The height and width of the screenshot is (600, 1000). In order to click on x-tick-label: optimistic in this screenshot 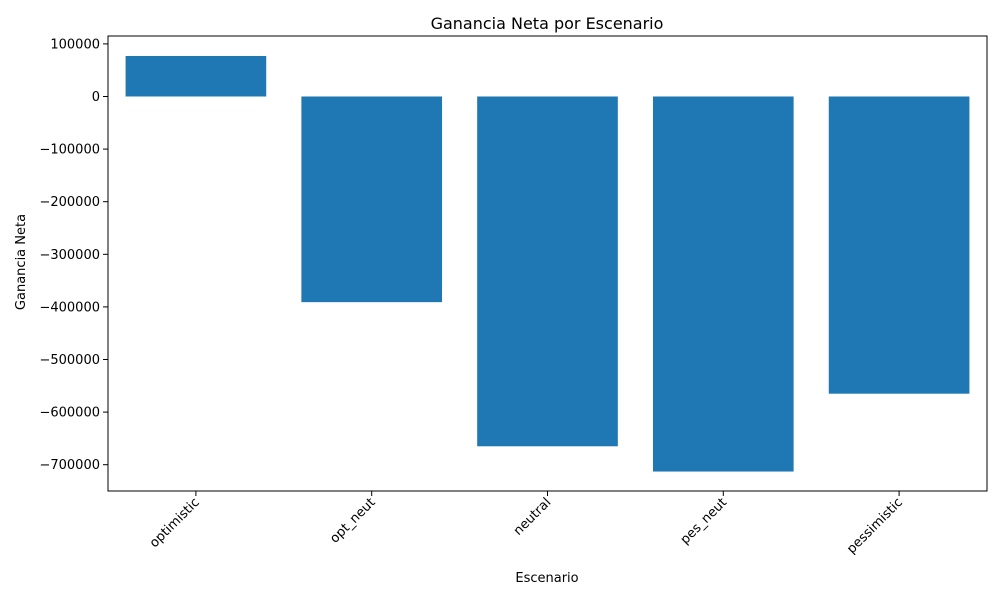, I will do `click(175, 523)`.